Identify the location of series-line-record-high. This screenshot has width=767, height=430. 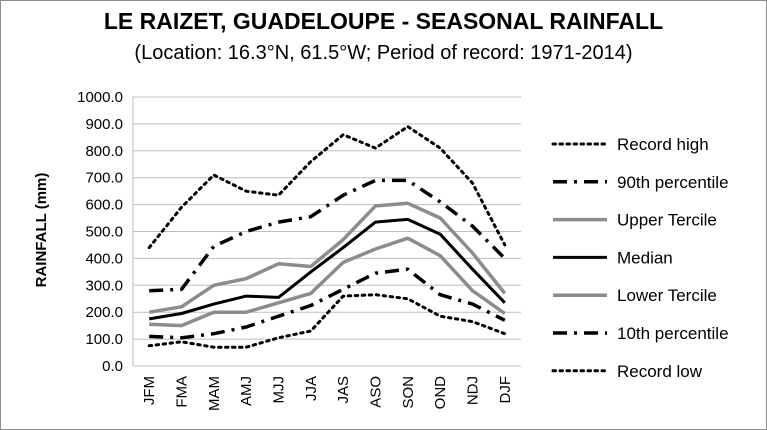
(327, 187).